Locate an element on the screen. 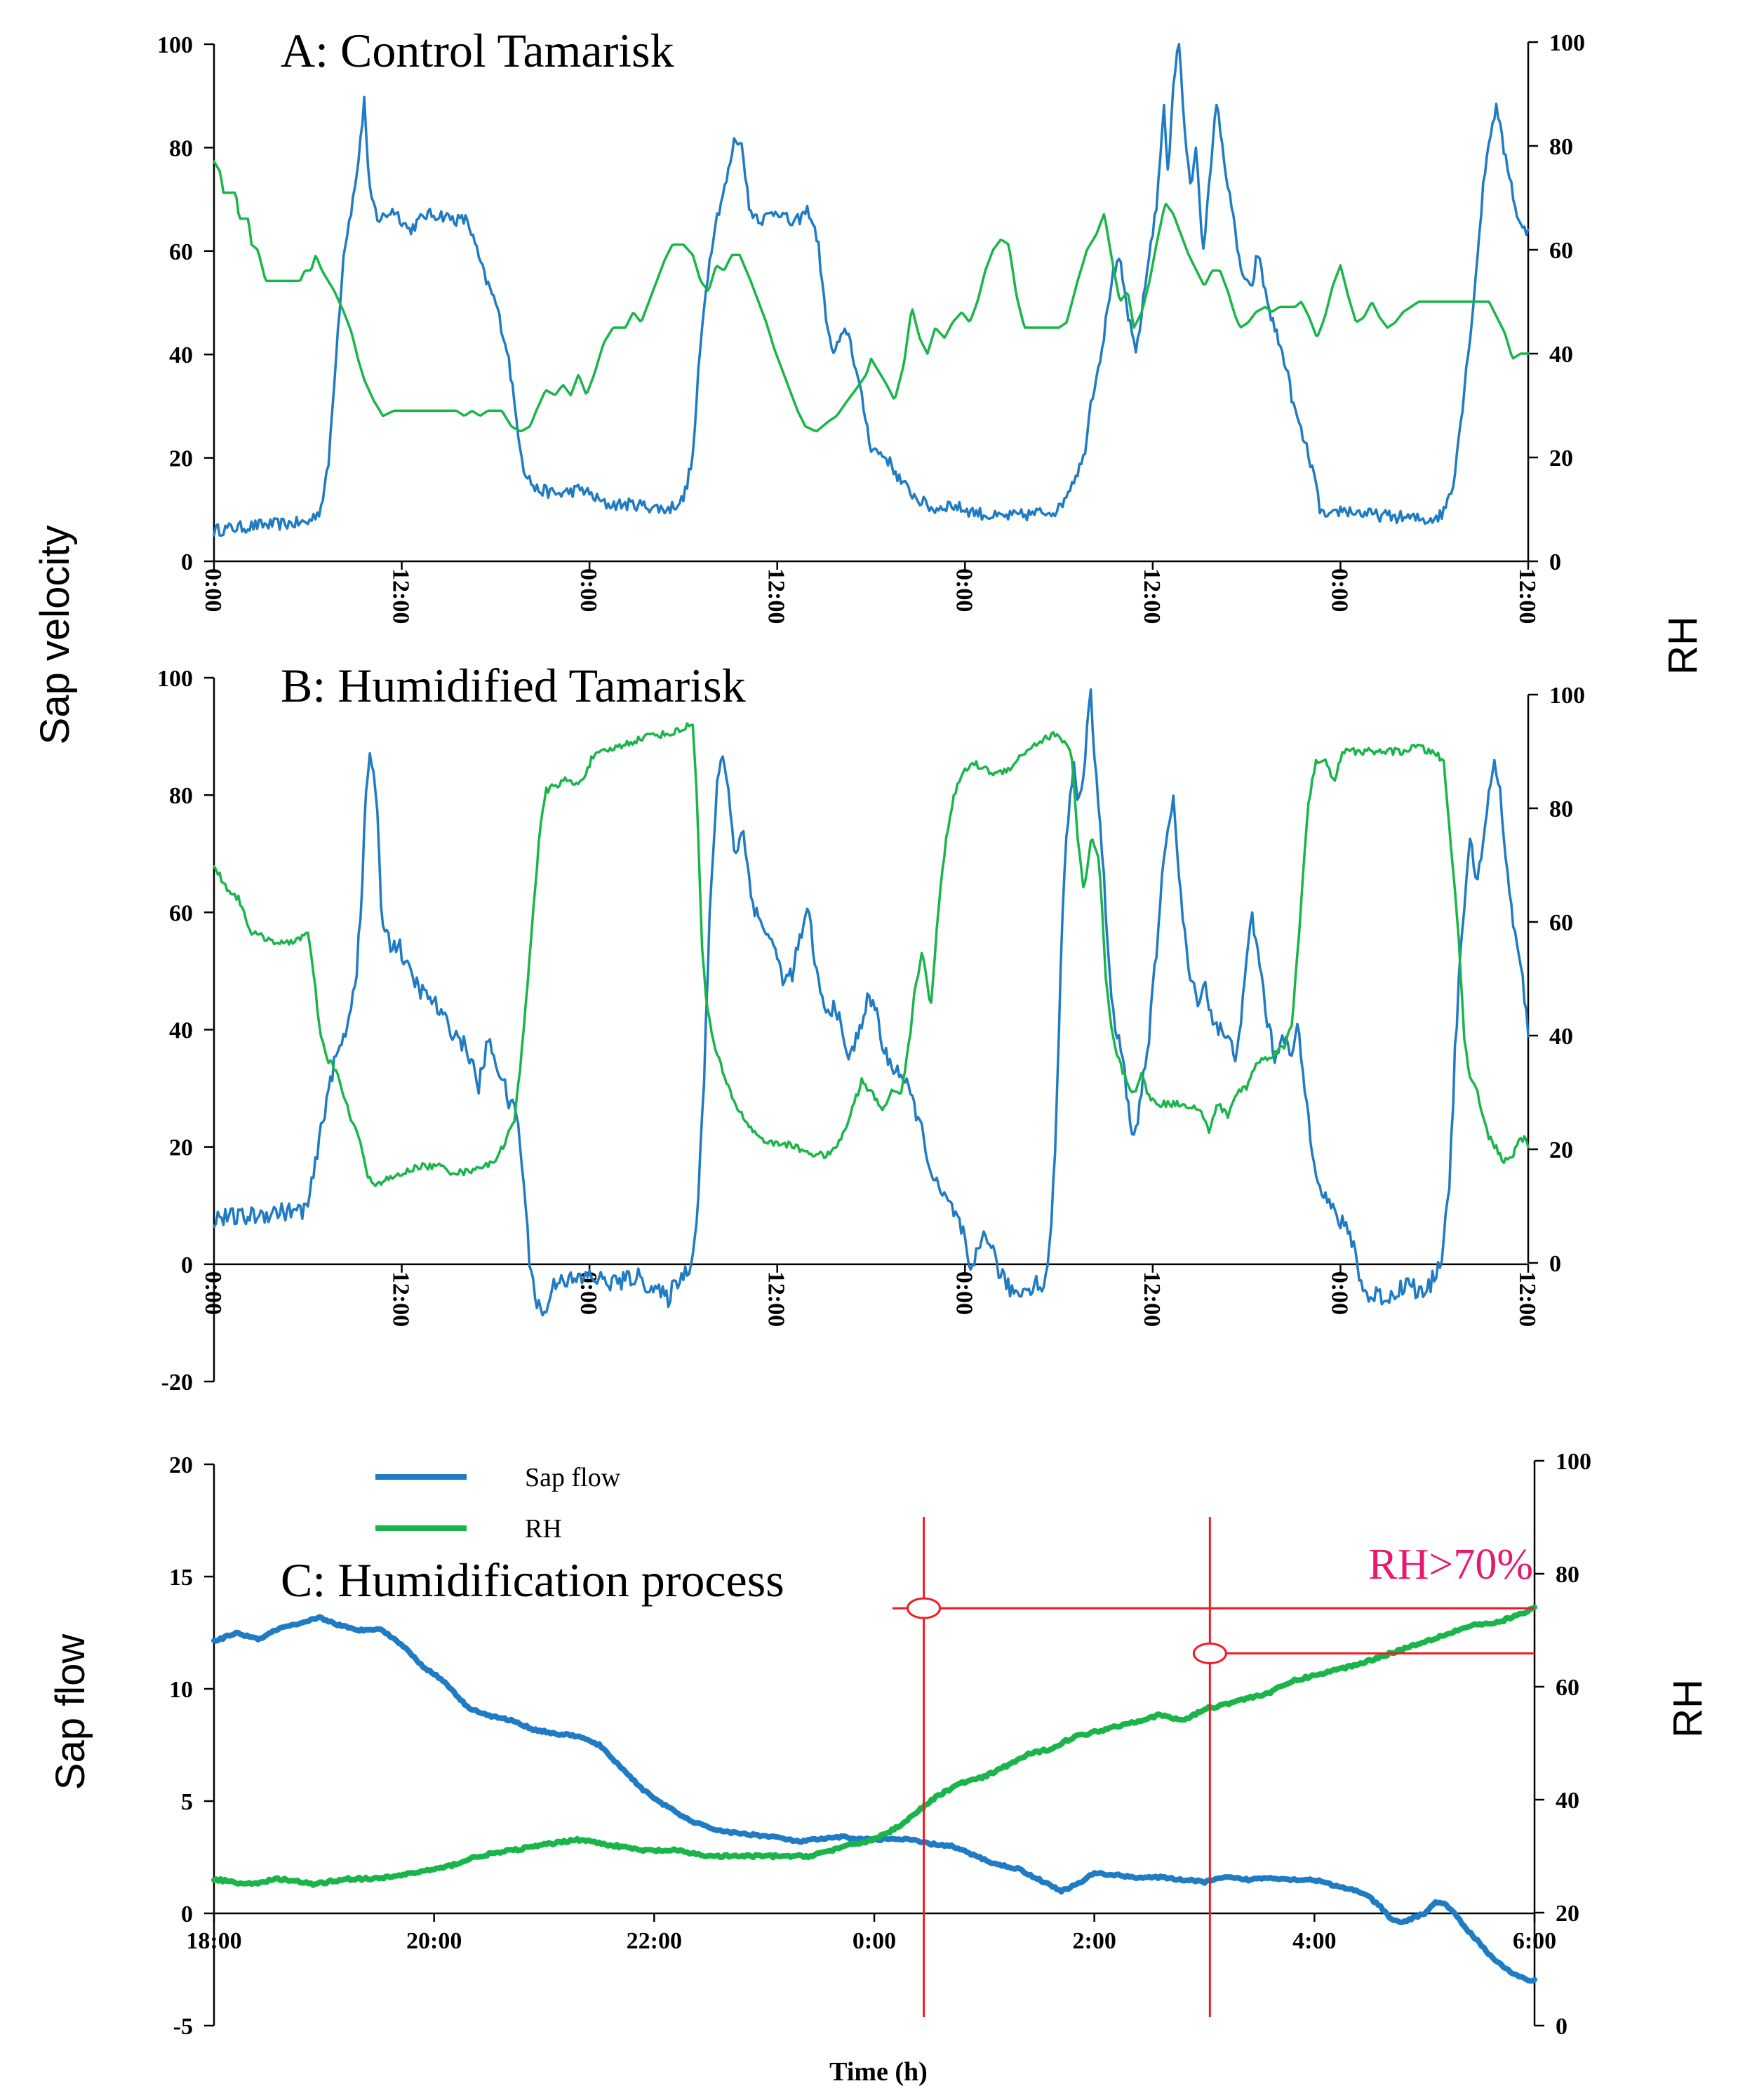  left-tick-label: 10 is located at coordinates (181, 1690).